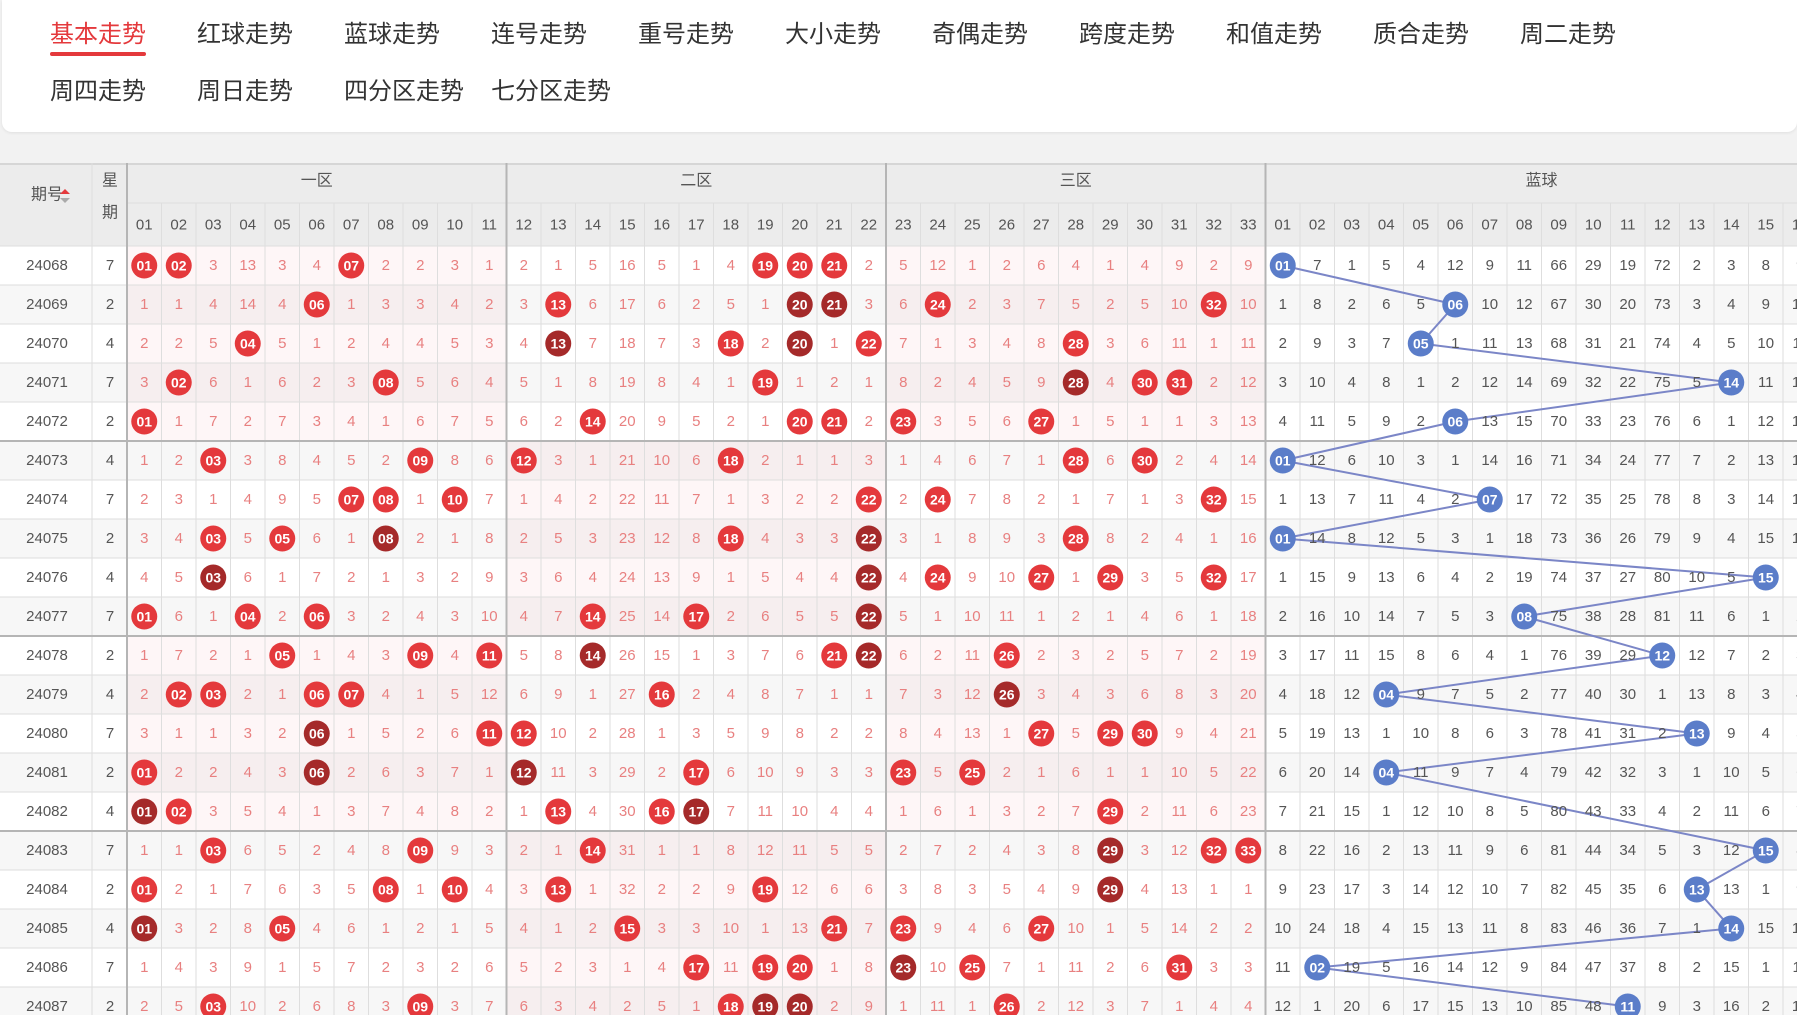 The image size is (1797, 1015). What do you see at coordinates (539, 34) in the screenshot?
I see `tab-4: 连号走势` at bounding box center [539, 34].